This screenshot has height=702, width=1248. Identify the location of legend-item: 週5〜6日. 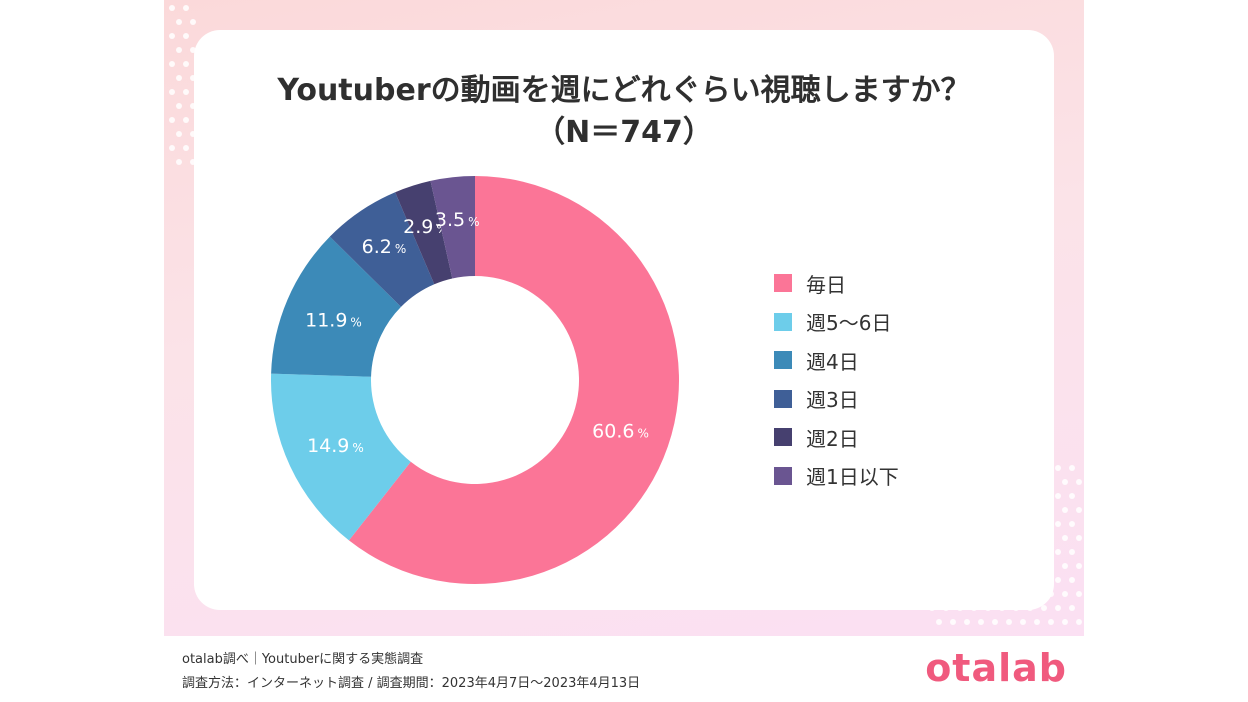
(836, 322).